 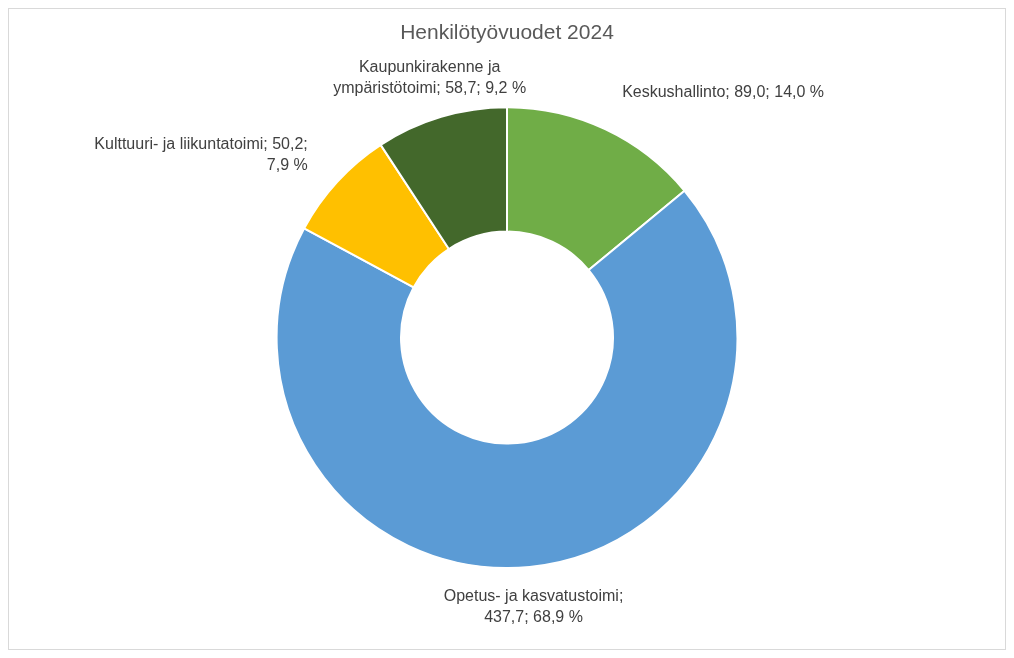 I want to click on chart-title: Henkilötyövuodet 2024, so click(x=507, y=32).